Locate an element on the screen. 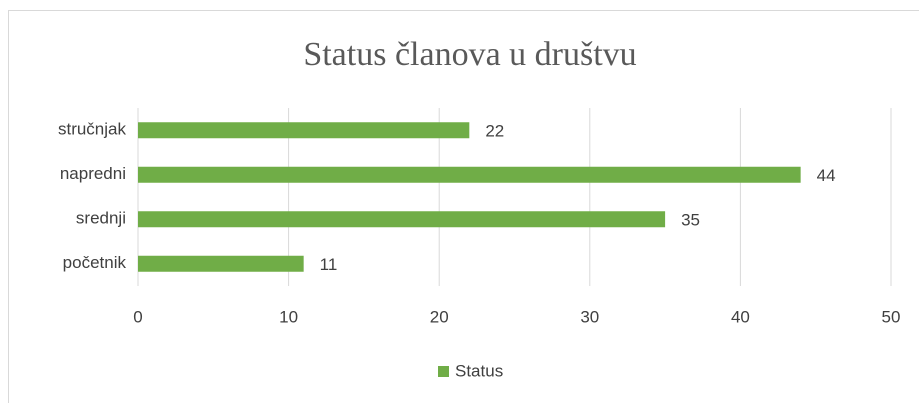  legend-label: Status is located at coordinates (479, 370).